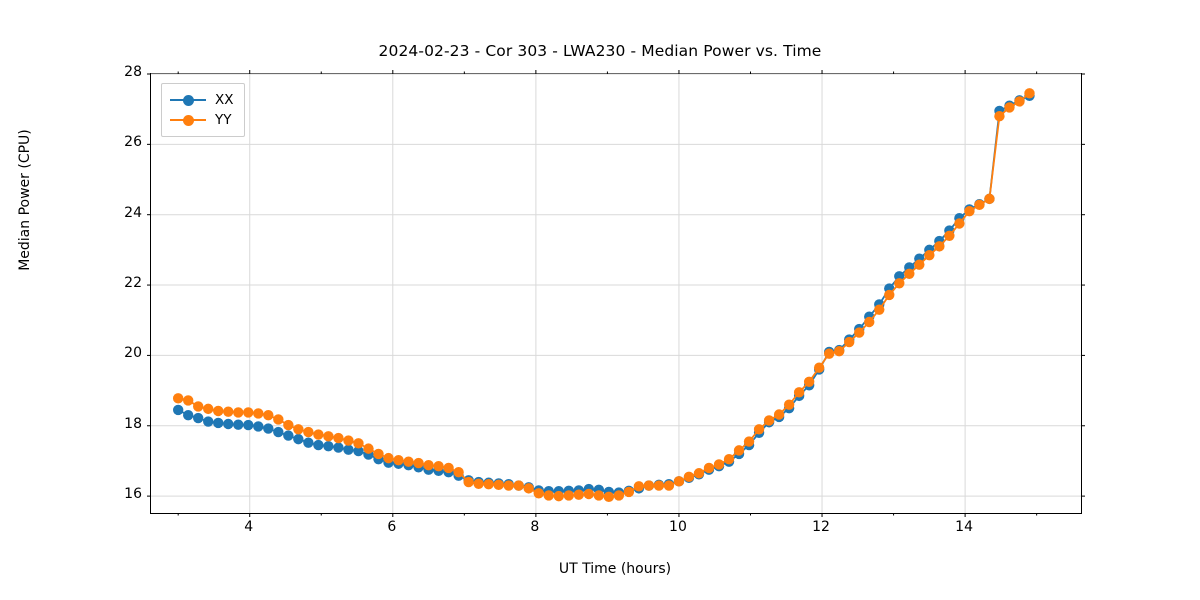 This screenshot has height=600, width=1200. What do you see at coordinates (133, 142) in the screenshot?
I see `y-tick-label: 26` at bounding box center [133, 142].